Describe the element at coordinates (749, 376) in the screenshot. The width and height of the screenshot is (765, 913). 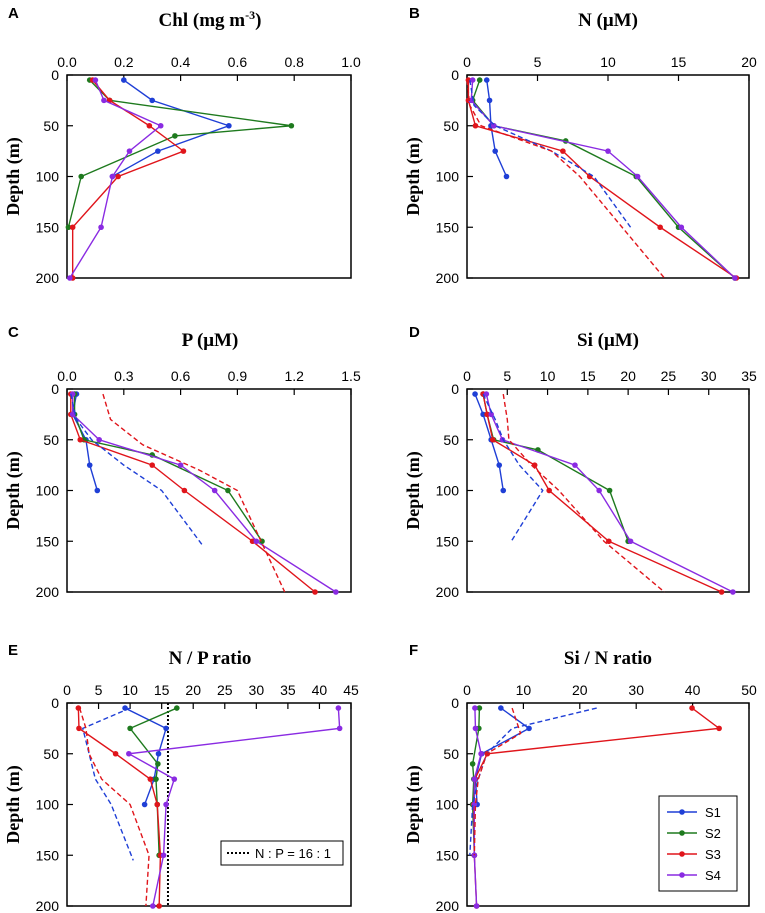
I see `x-tick-label: 35` at that location.